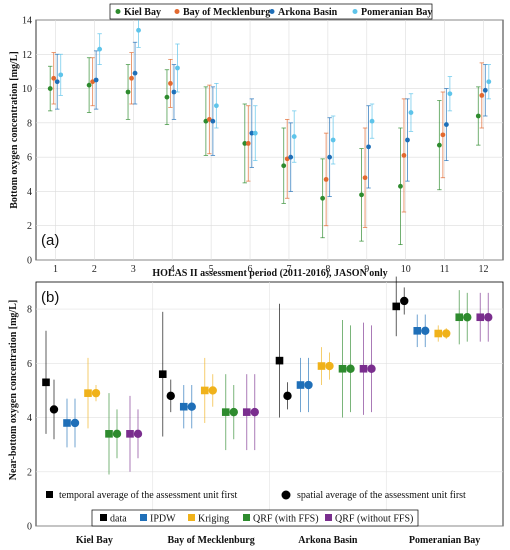 This screenshot has width=510, height=550. I want to click on legend-swatch-ipdw, so click(143, 517).